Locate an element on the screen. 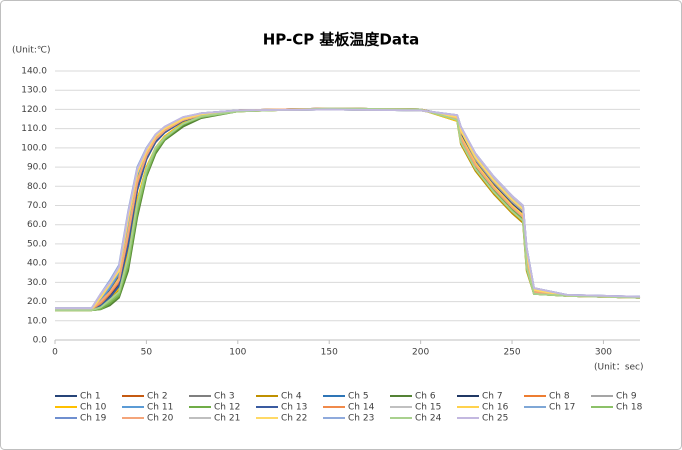 This screenshot has height=450, width=682. y-tick-label: 130.0 is located at coordinates (34, 91).